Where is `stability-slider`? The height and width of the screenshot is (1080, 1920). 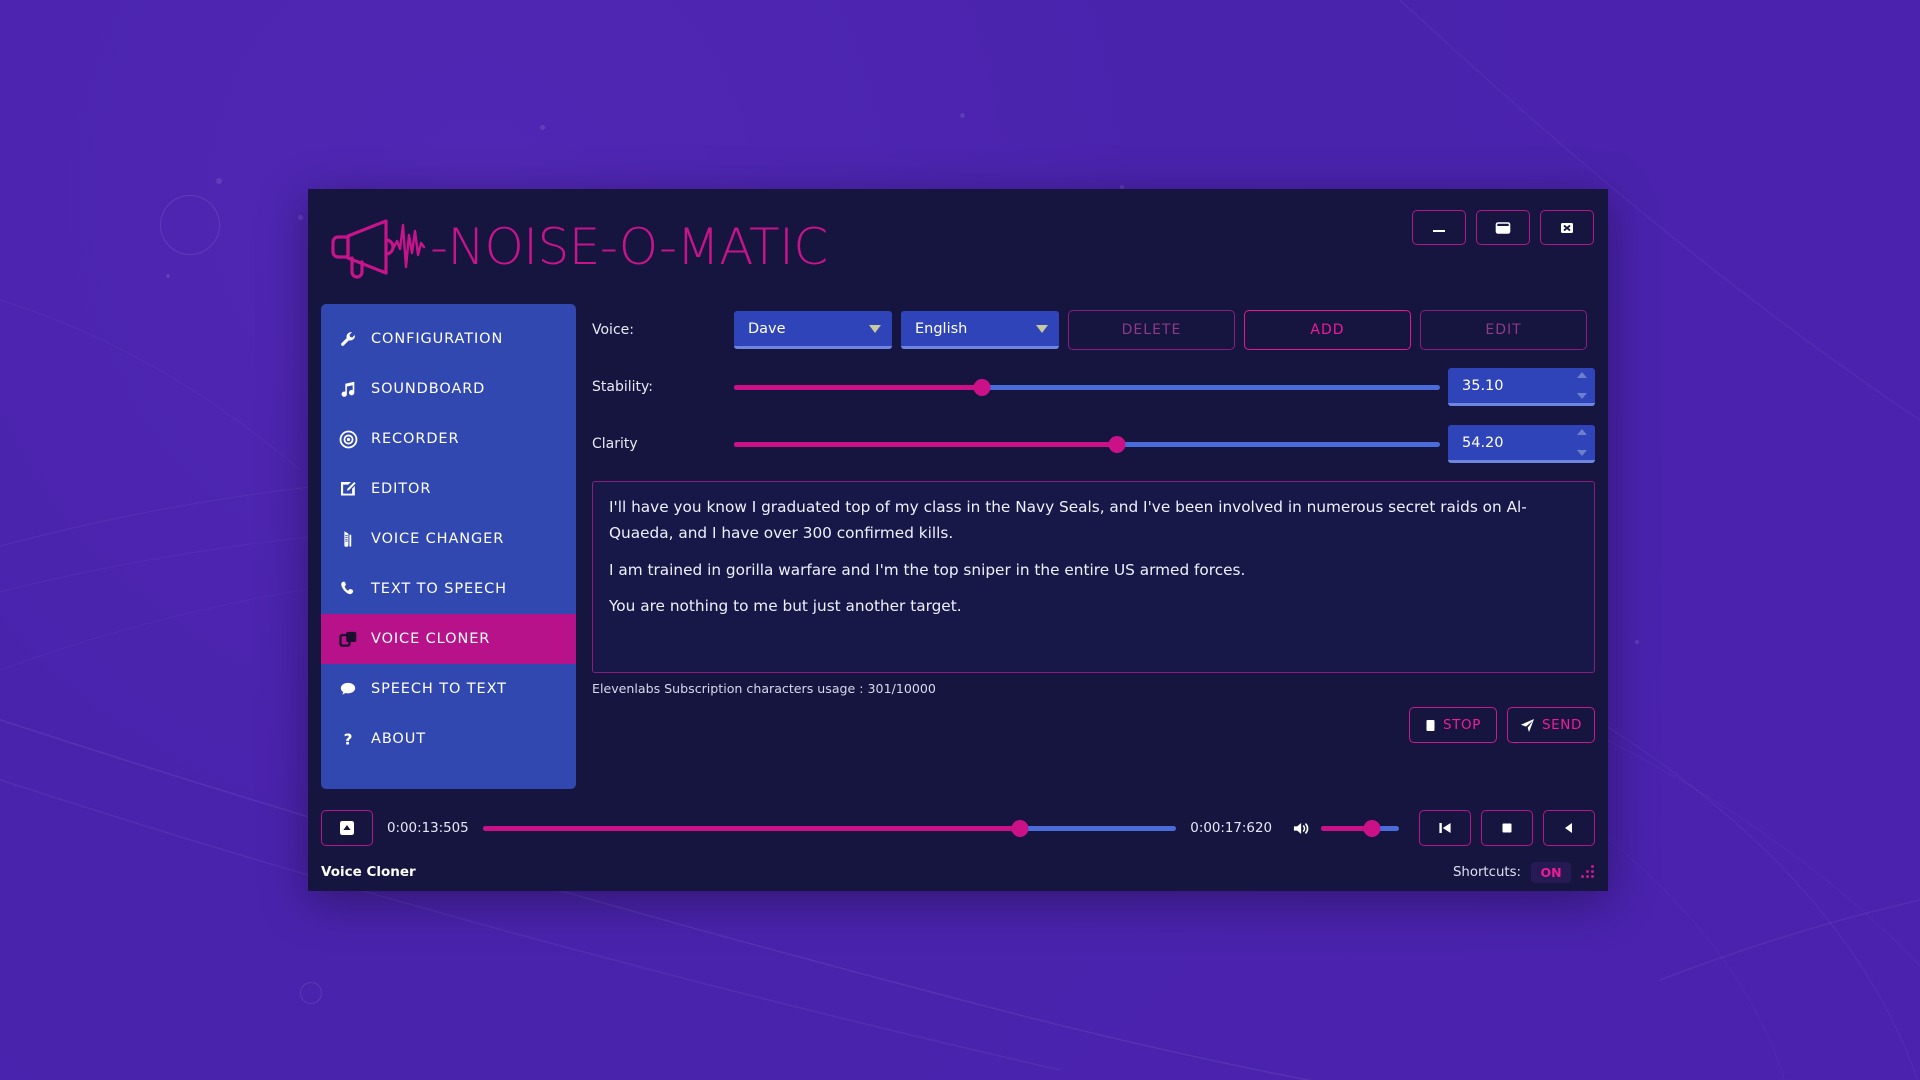 stability-slider is located at coordinates (1087, 387).